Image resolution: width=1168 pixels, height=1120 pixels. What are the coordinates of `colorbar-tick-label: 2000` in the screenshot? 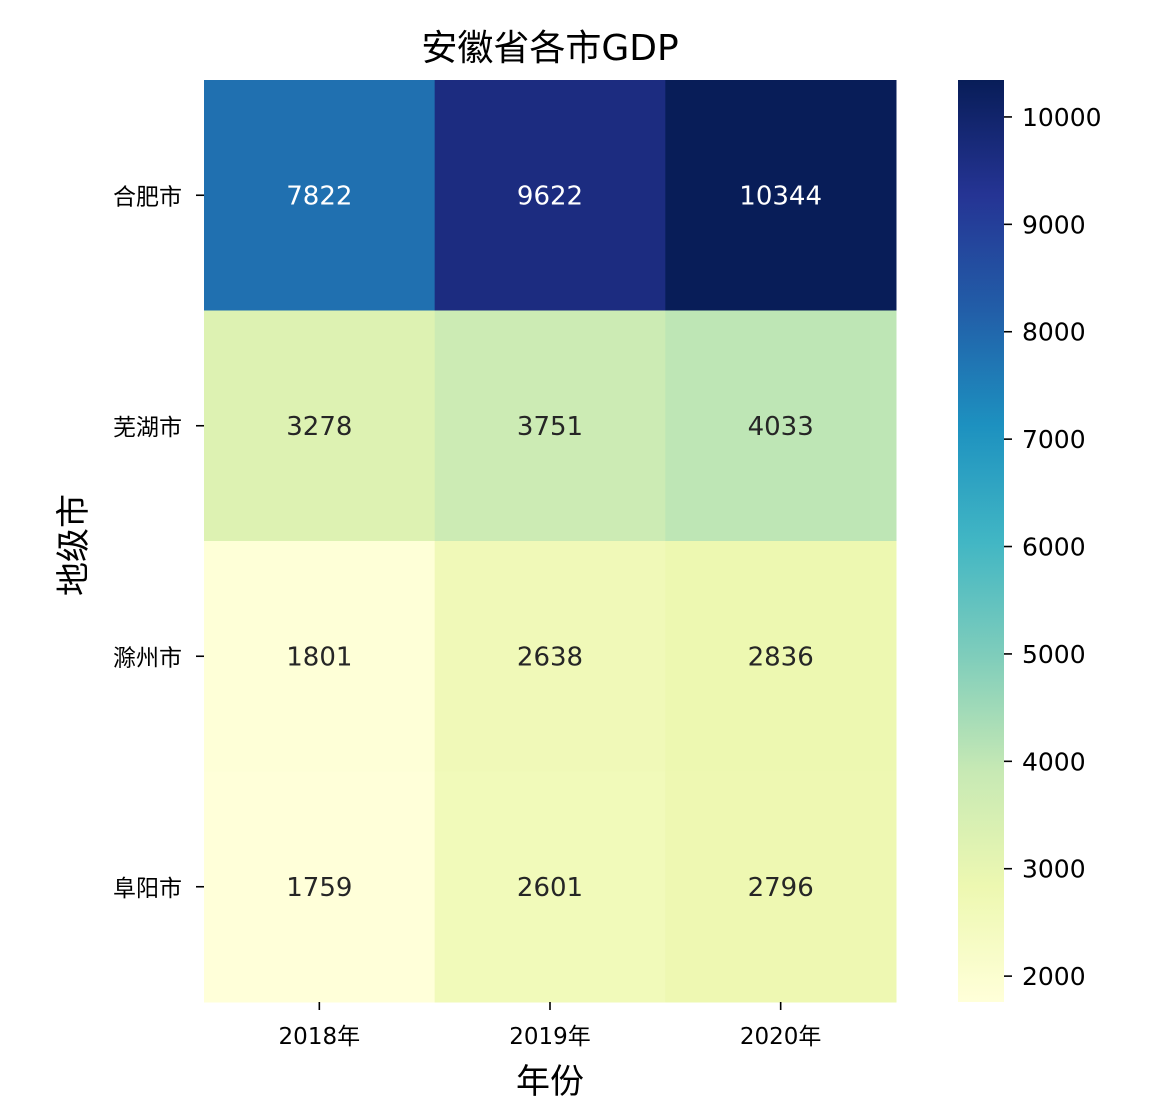 It's located at (1054, 976).